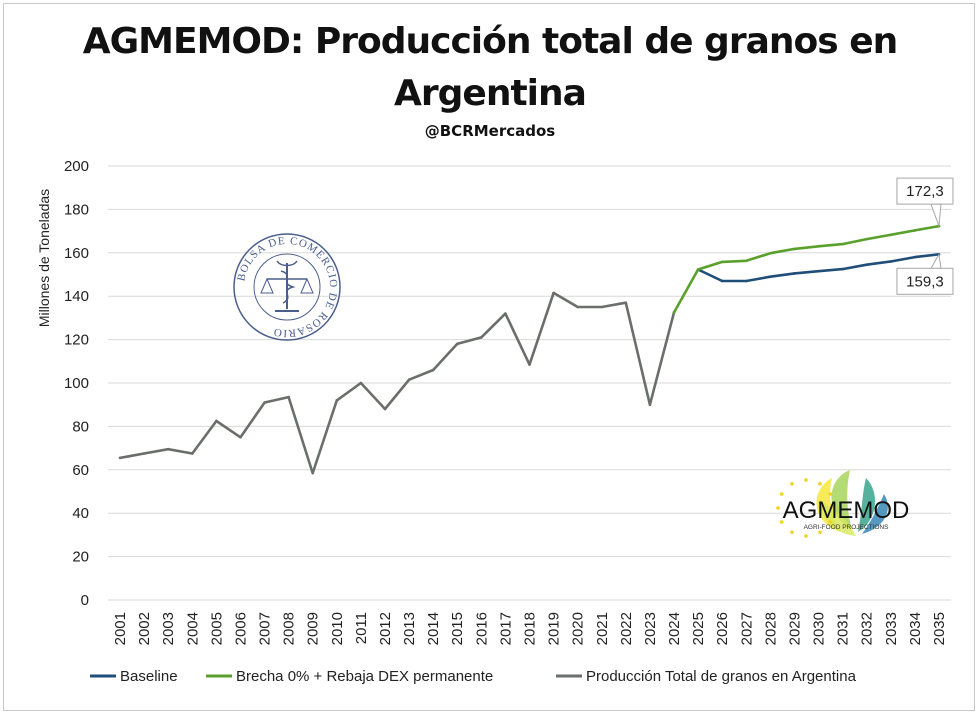  I want to click on x-tick-label: 2019, so click(554, 628).